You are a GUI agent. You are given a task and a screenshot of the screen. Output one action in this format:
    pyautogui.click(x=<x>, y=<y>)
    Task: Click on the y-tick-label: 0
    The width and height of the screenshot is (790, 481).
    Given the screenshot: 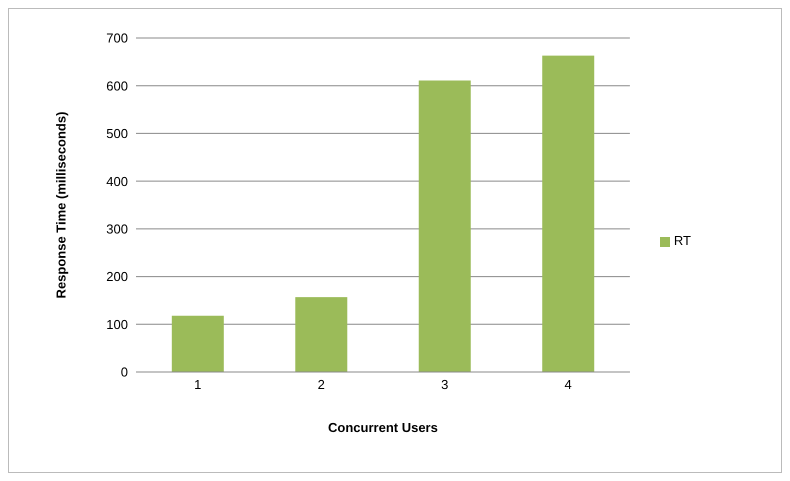 What is the action you would take?
    pyautogui.click(x=124, y=372)
    